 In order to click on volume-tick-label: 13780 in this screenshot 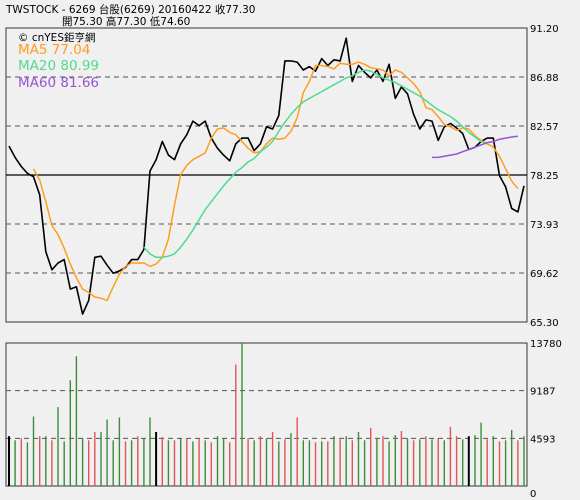, I will do `click(546, 344)`.